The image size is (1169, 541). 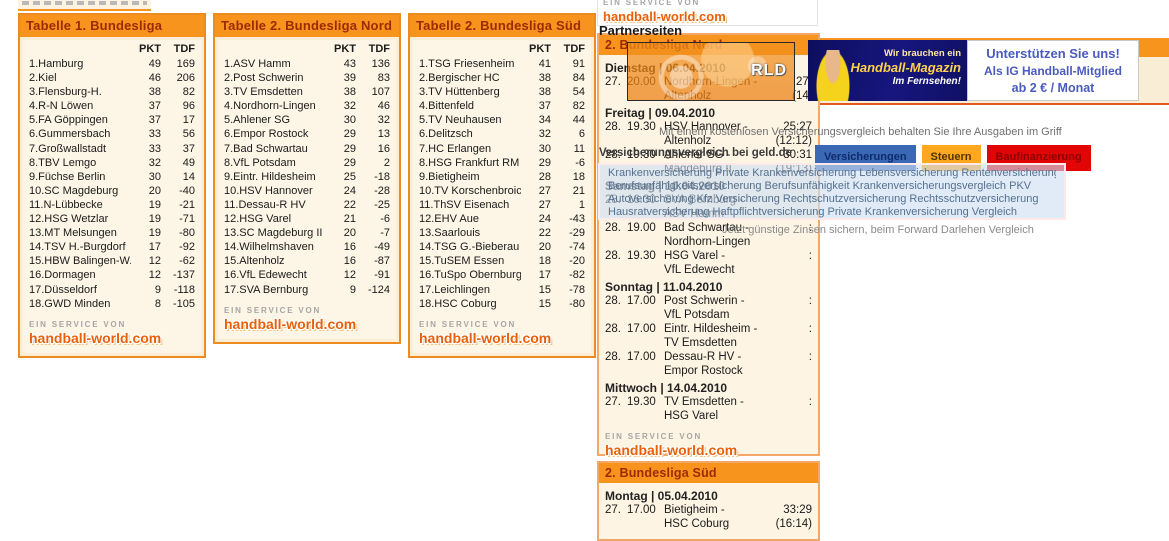 What do you see at coordinates (378, 289) in the screenshot?
I see `team-goal-diff: -124` at bounding box center [378, 289].